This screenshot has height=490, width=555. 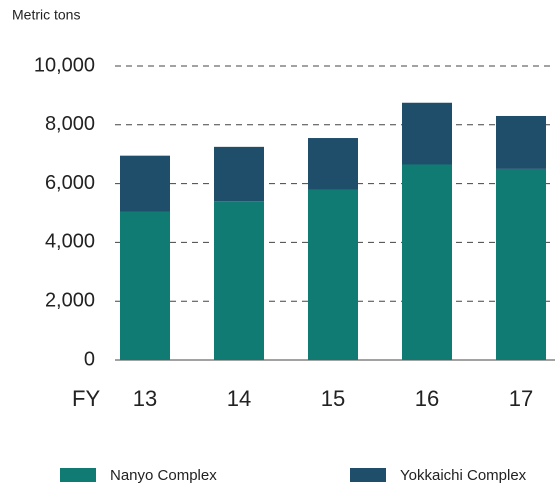 I want to click on x-tick-label: 14, so click(x=239, y=398).